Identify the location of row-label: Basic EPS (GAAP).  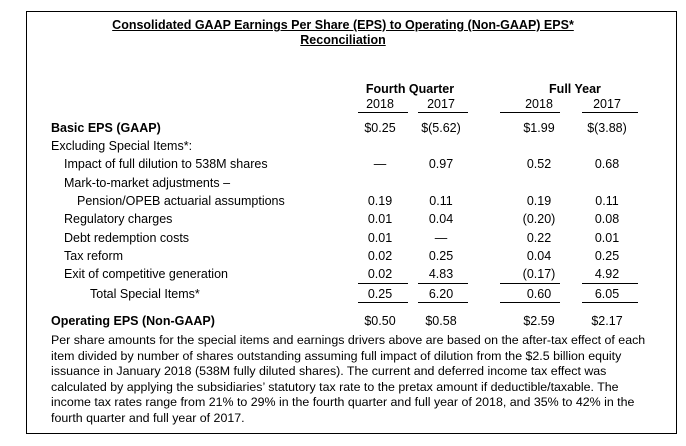
(106, 128).